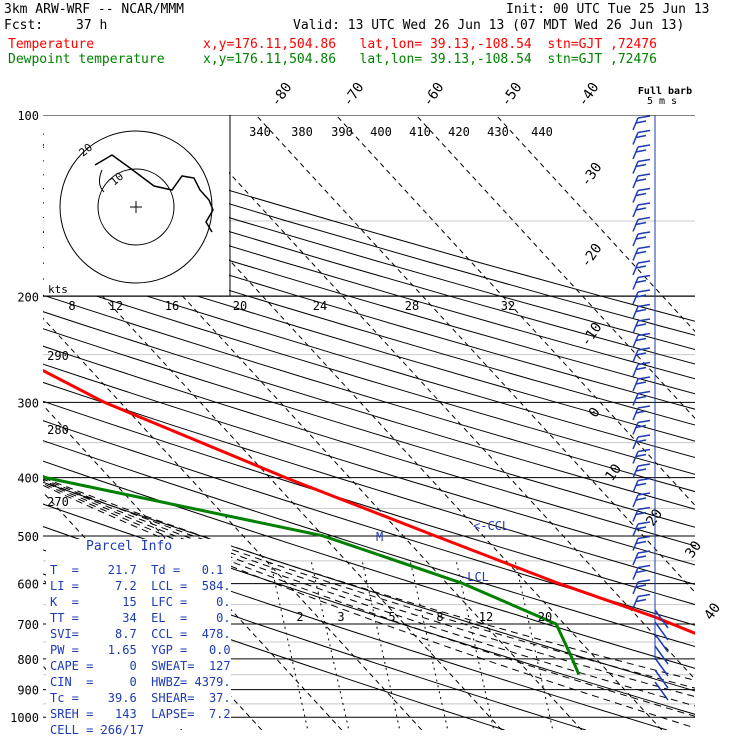 The width and height of the screenshot is (740, 740). I want to click on dry-adiabat, so click(274, 651).